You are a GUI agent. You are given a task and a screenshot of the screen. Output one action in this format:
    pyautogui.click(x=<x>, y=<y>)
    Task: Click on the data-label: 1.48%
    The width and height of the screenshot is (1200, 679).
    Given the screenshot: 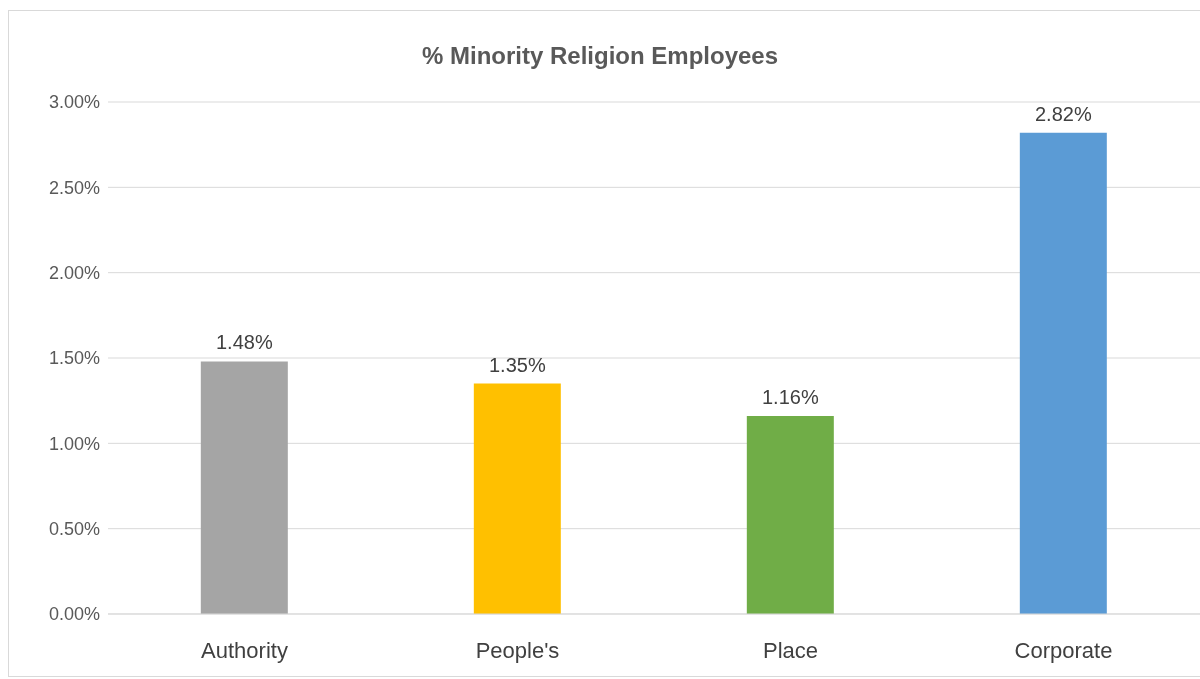 What is the action you would take?
    pyautogui.click(x=244, y=342)
    